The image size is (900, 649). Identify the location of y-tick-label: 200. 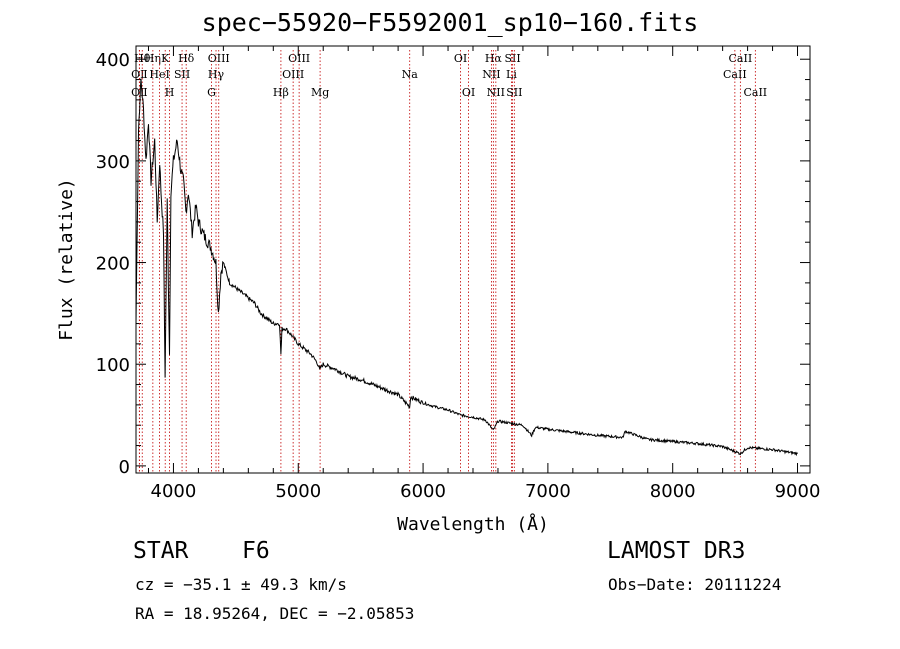
(113, 264).